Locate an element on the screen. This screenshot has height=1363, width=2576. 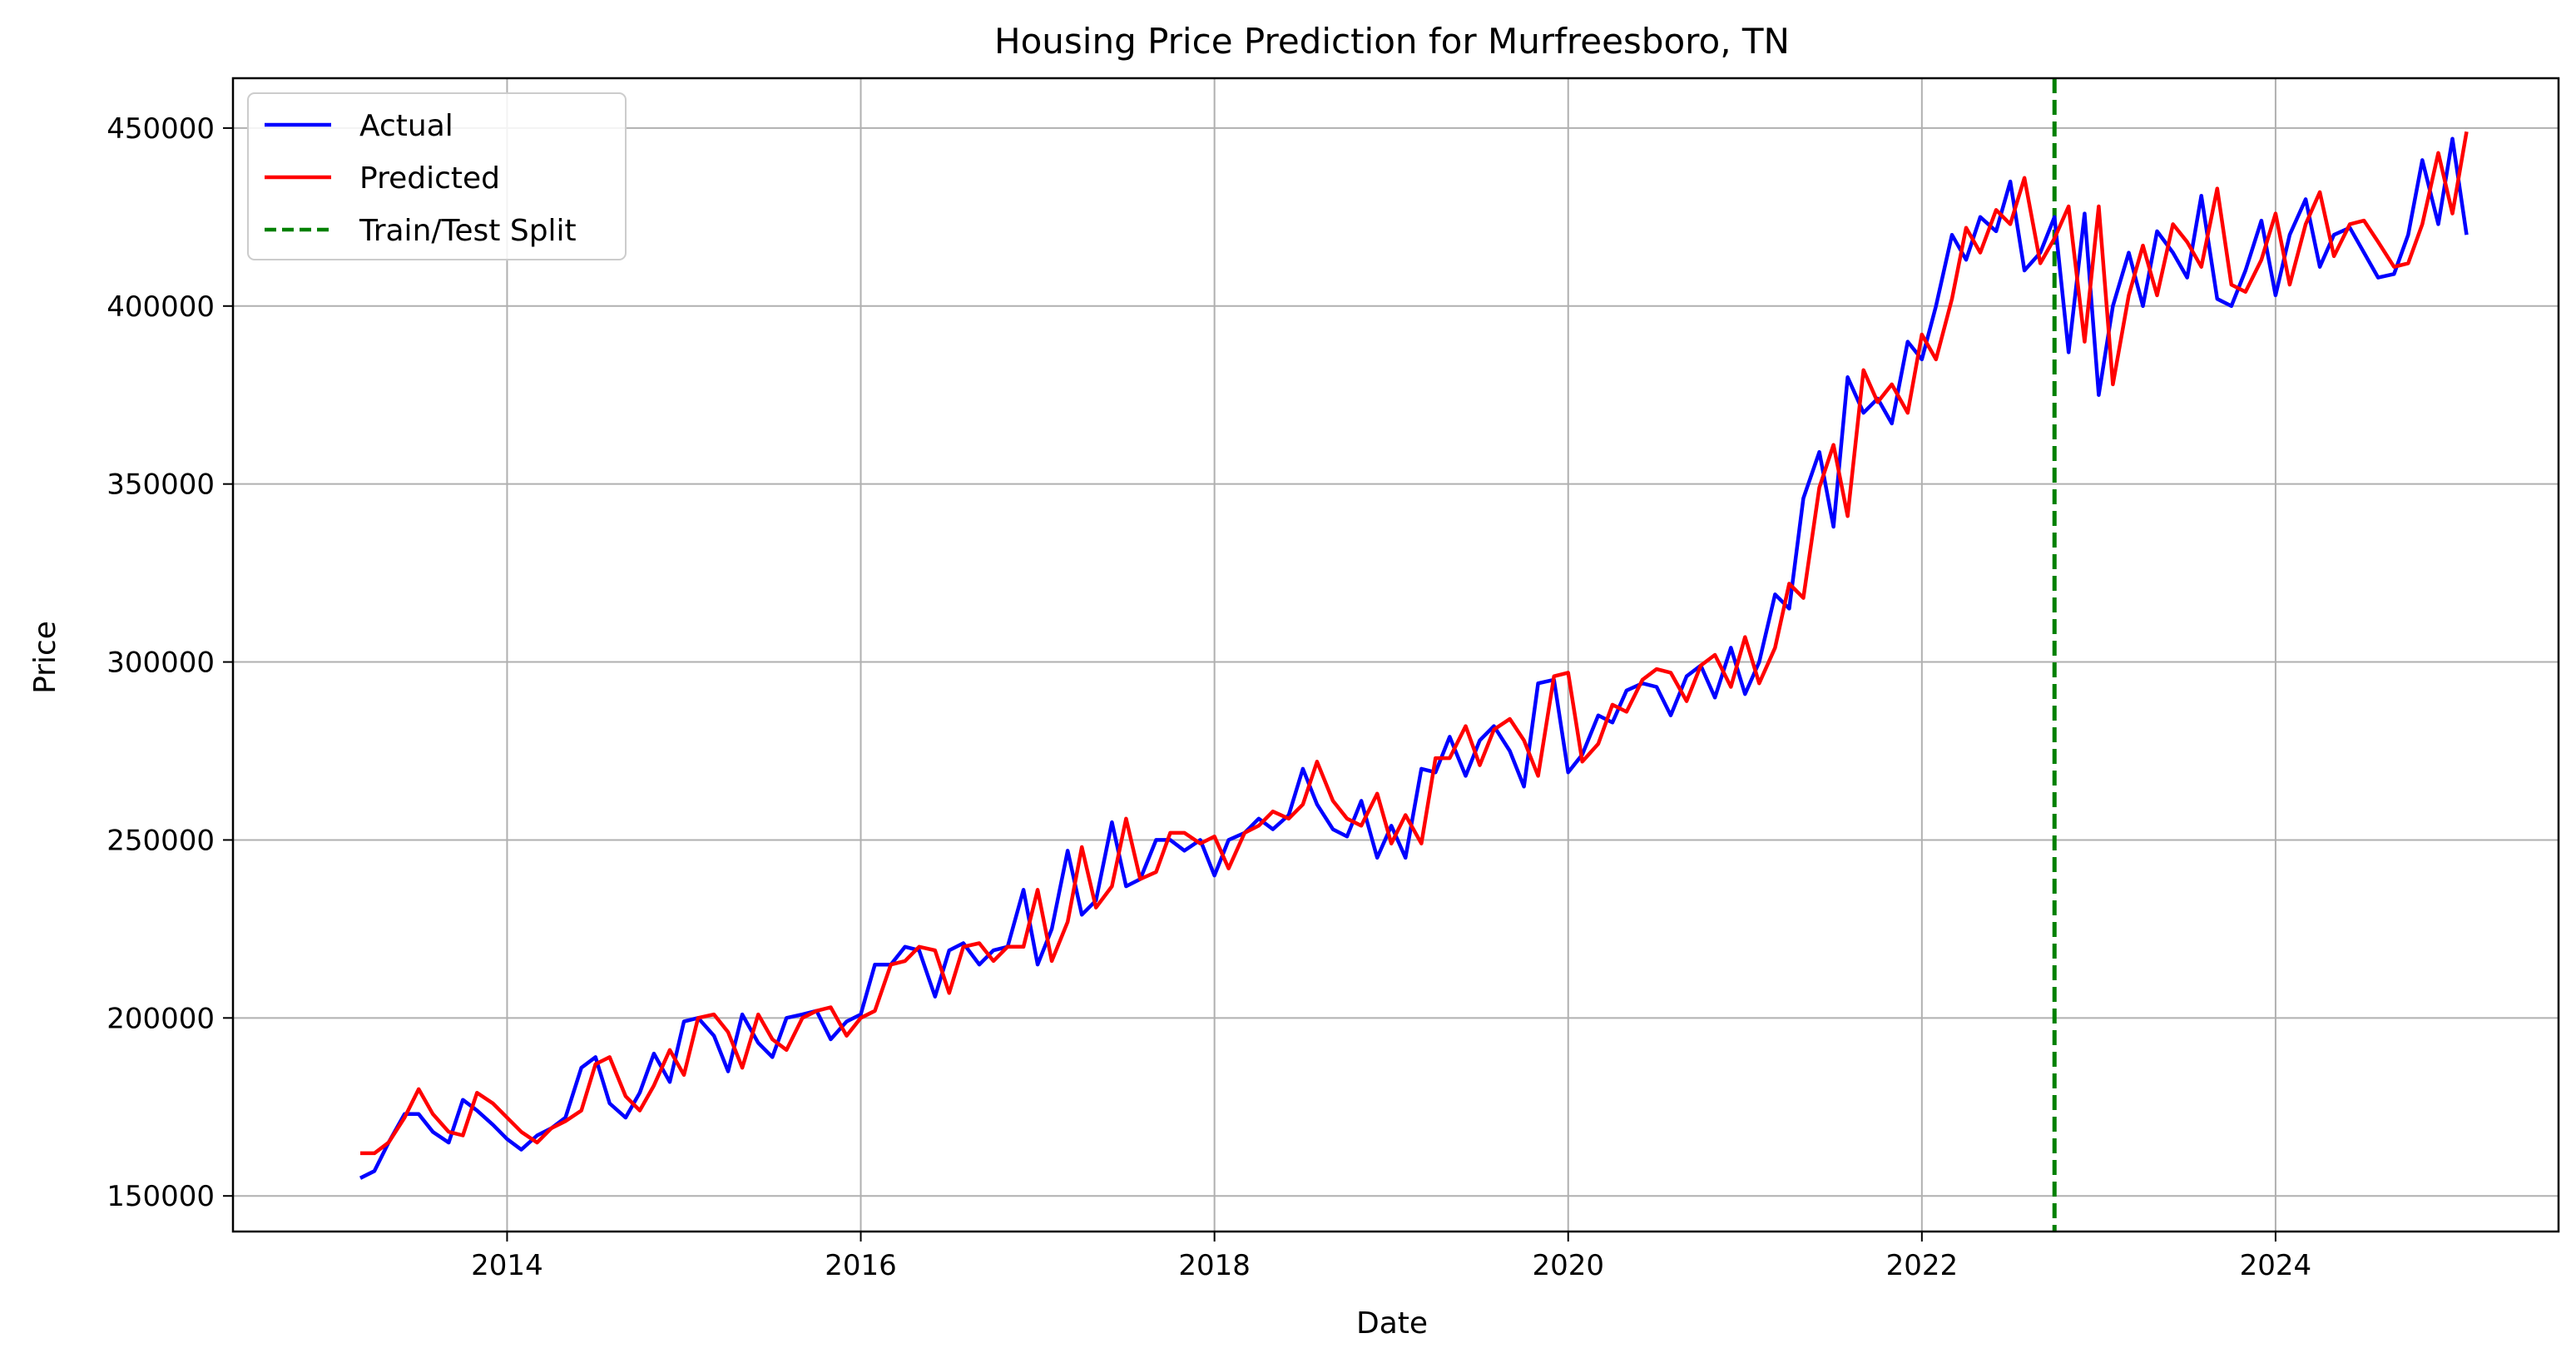
legend: Actual Predicted Train/Test Split is located at coordinates (437, 176).